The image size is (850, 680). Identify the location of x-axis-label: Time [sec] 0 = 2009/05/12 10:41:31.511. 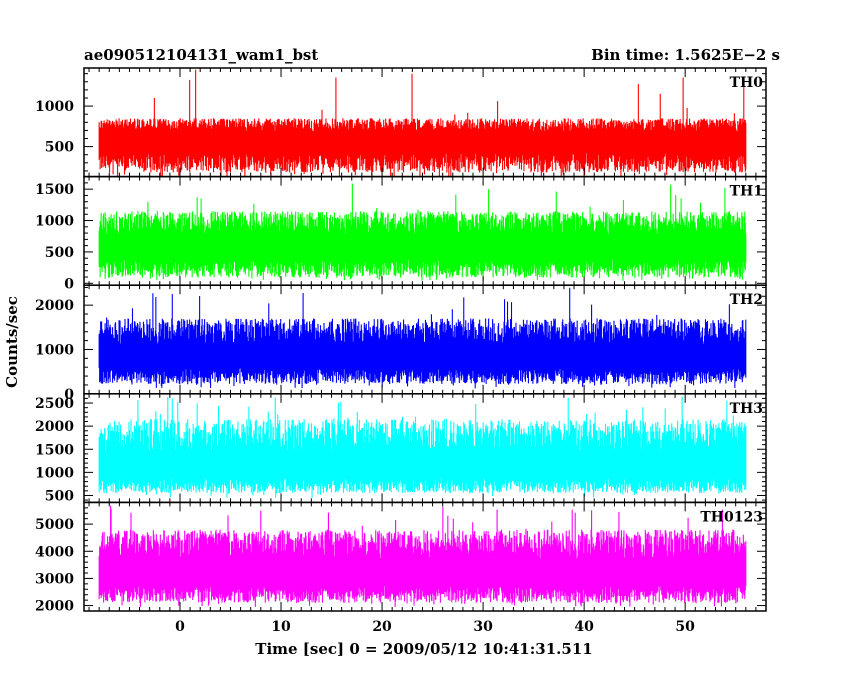
(423, 649).